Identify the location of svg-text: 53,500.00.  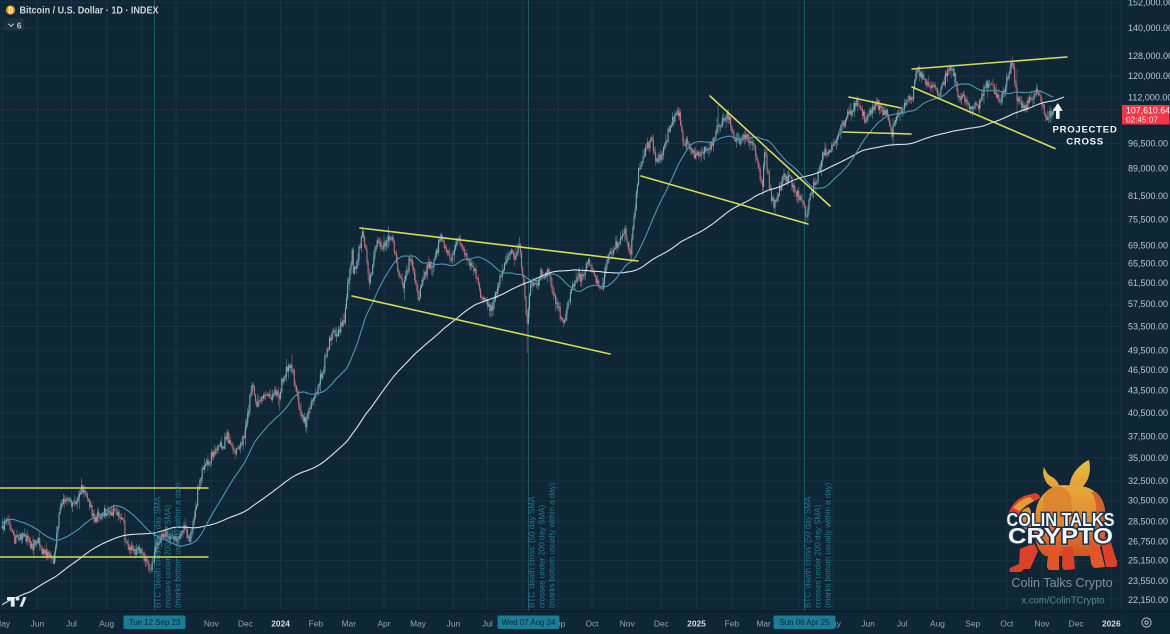
(1148, 327).